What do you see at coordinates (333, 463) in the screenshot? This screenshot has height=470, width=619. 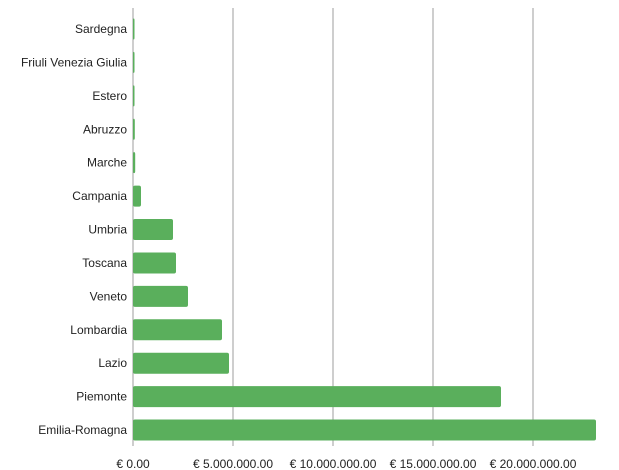 I see `x-tick-label: € 10.000.000.00` at bounding box center [333, 463].